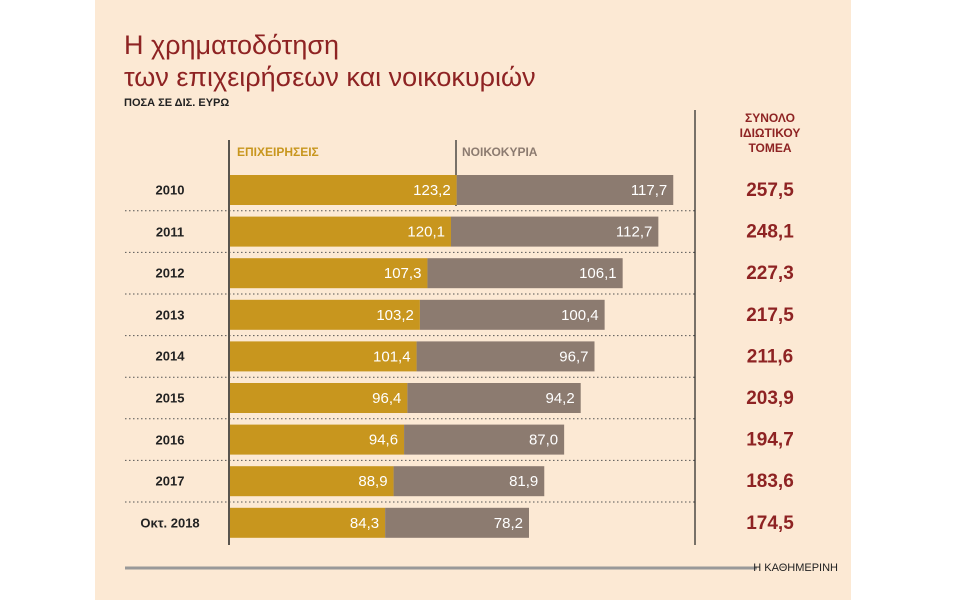 The image size is (960, 600). Describe the element at coordinates (364, 523) in the screenshot. I see `value-label: 84,3` at that location.